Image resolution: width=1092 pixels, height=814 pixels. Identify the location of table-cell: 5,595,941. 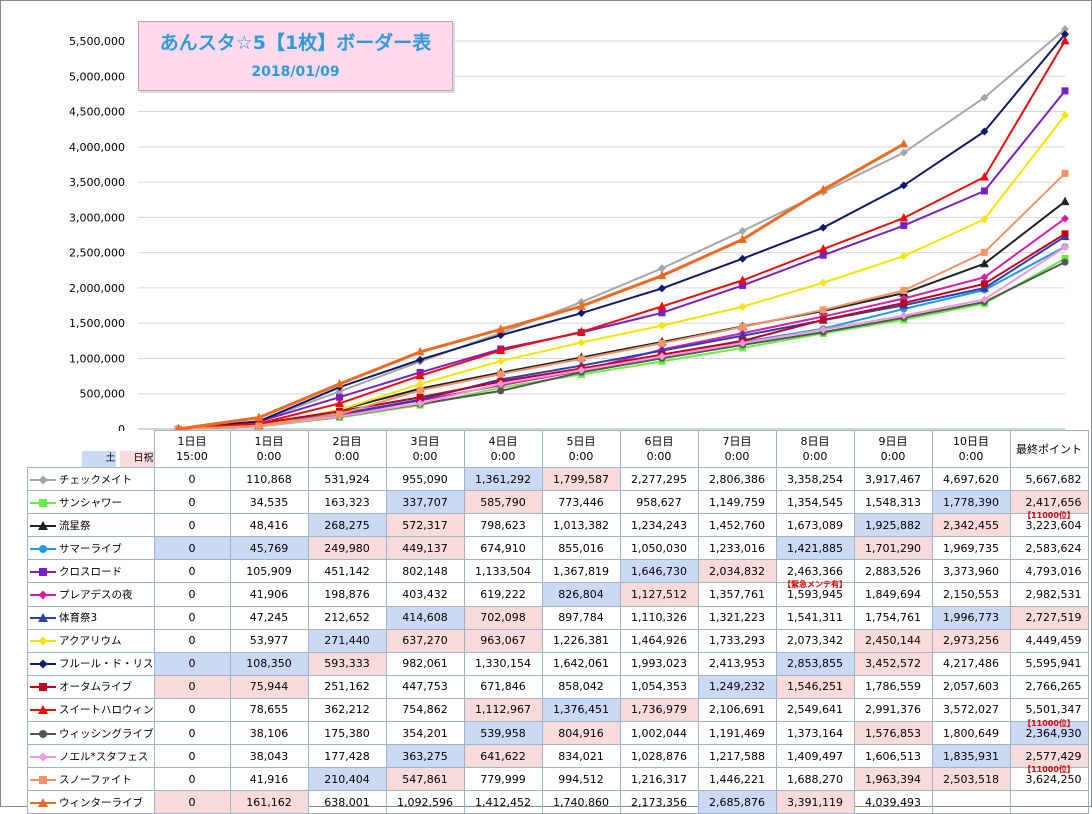
(1049, 663).